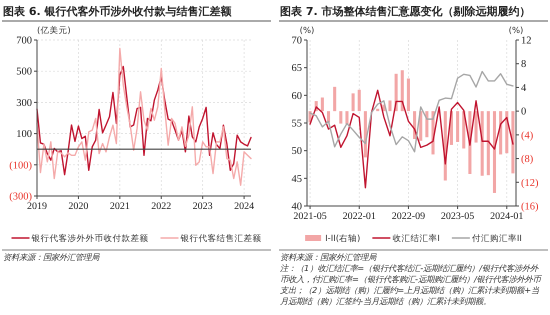 This screenshot has width=550, height=315. I want to click on y-tick-label: 50, so click(297, 152).